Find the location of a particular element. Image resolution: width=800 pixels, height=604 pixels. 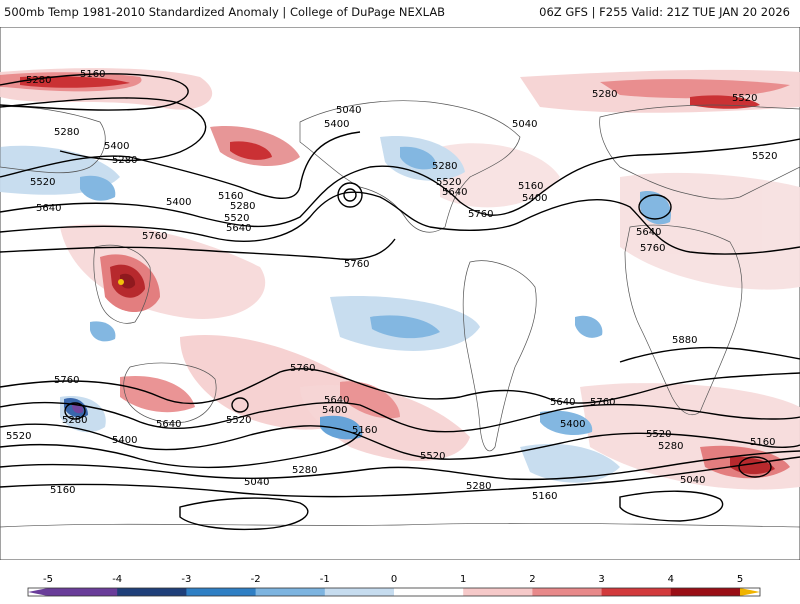

anomaly-peak-marker is located at coordinates (121, 282).